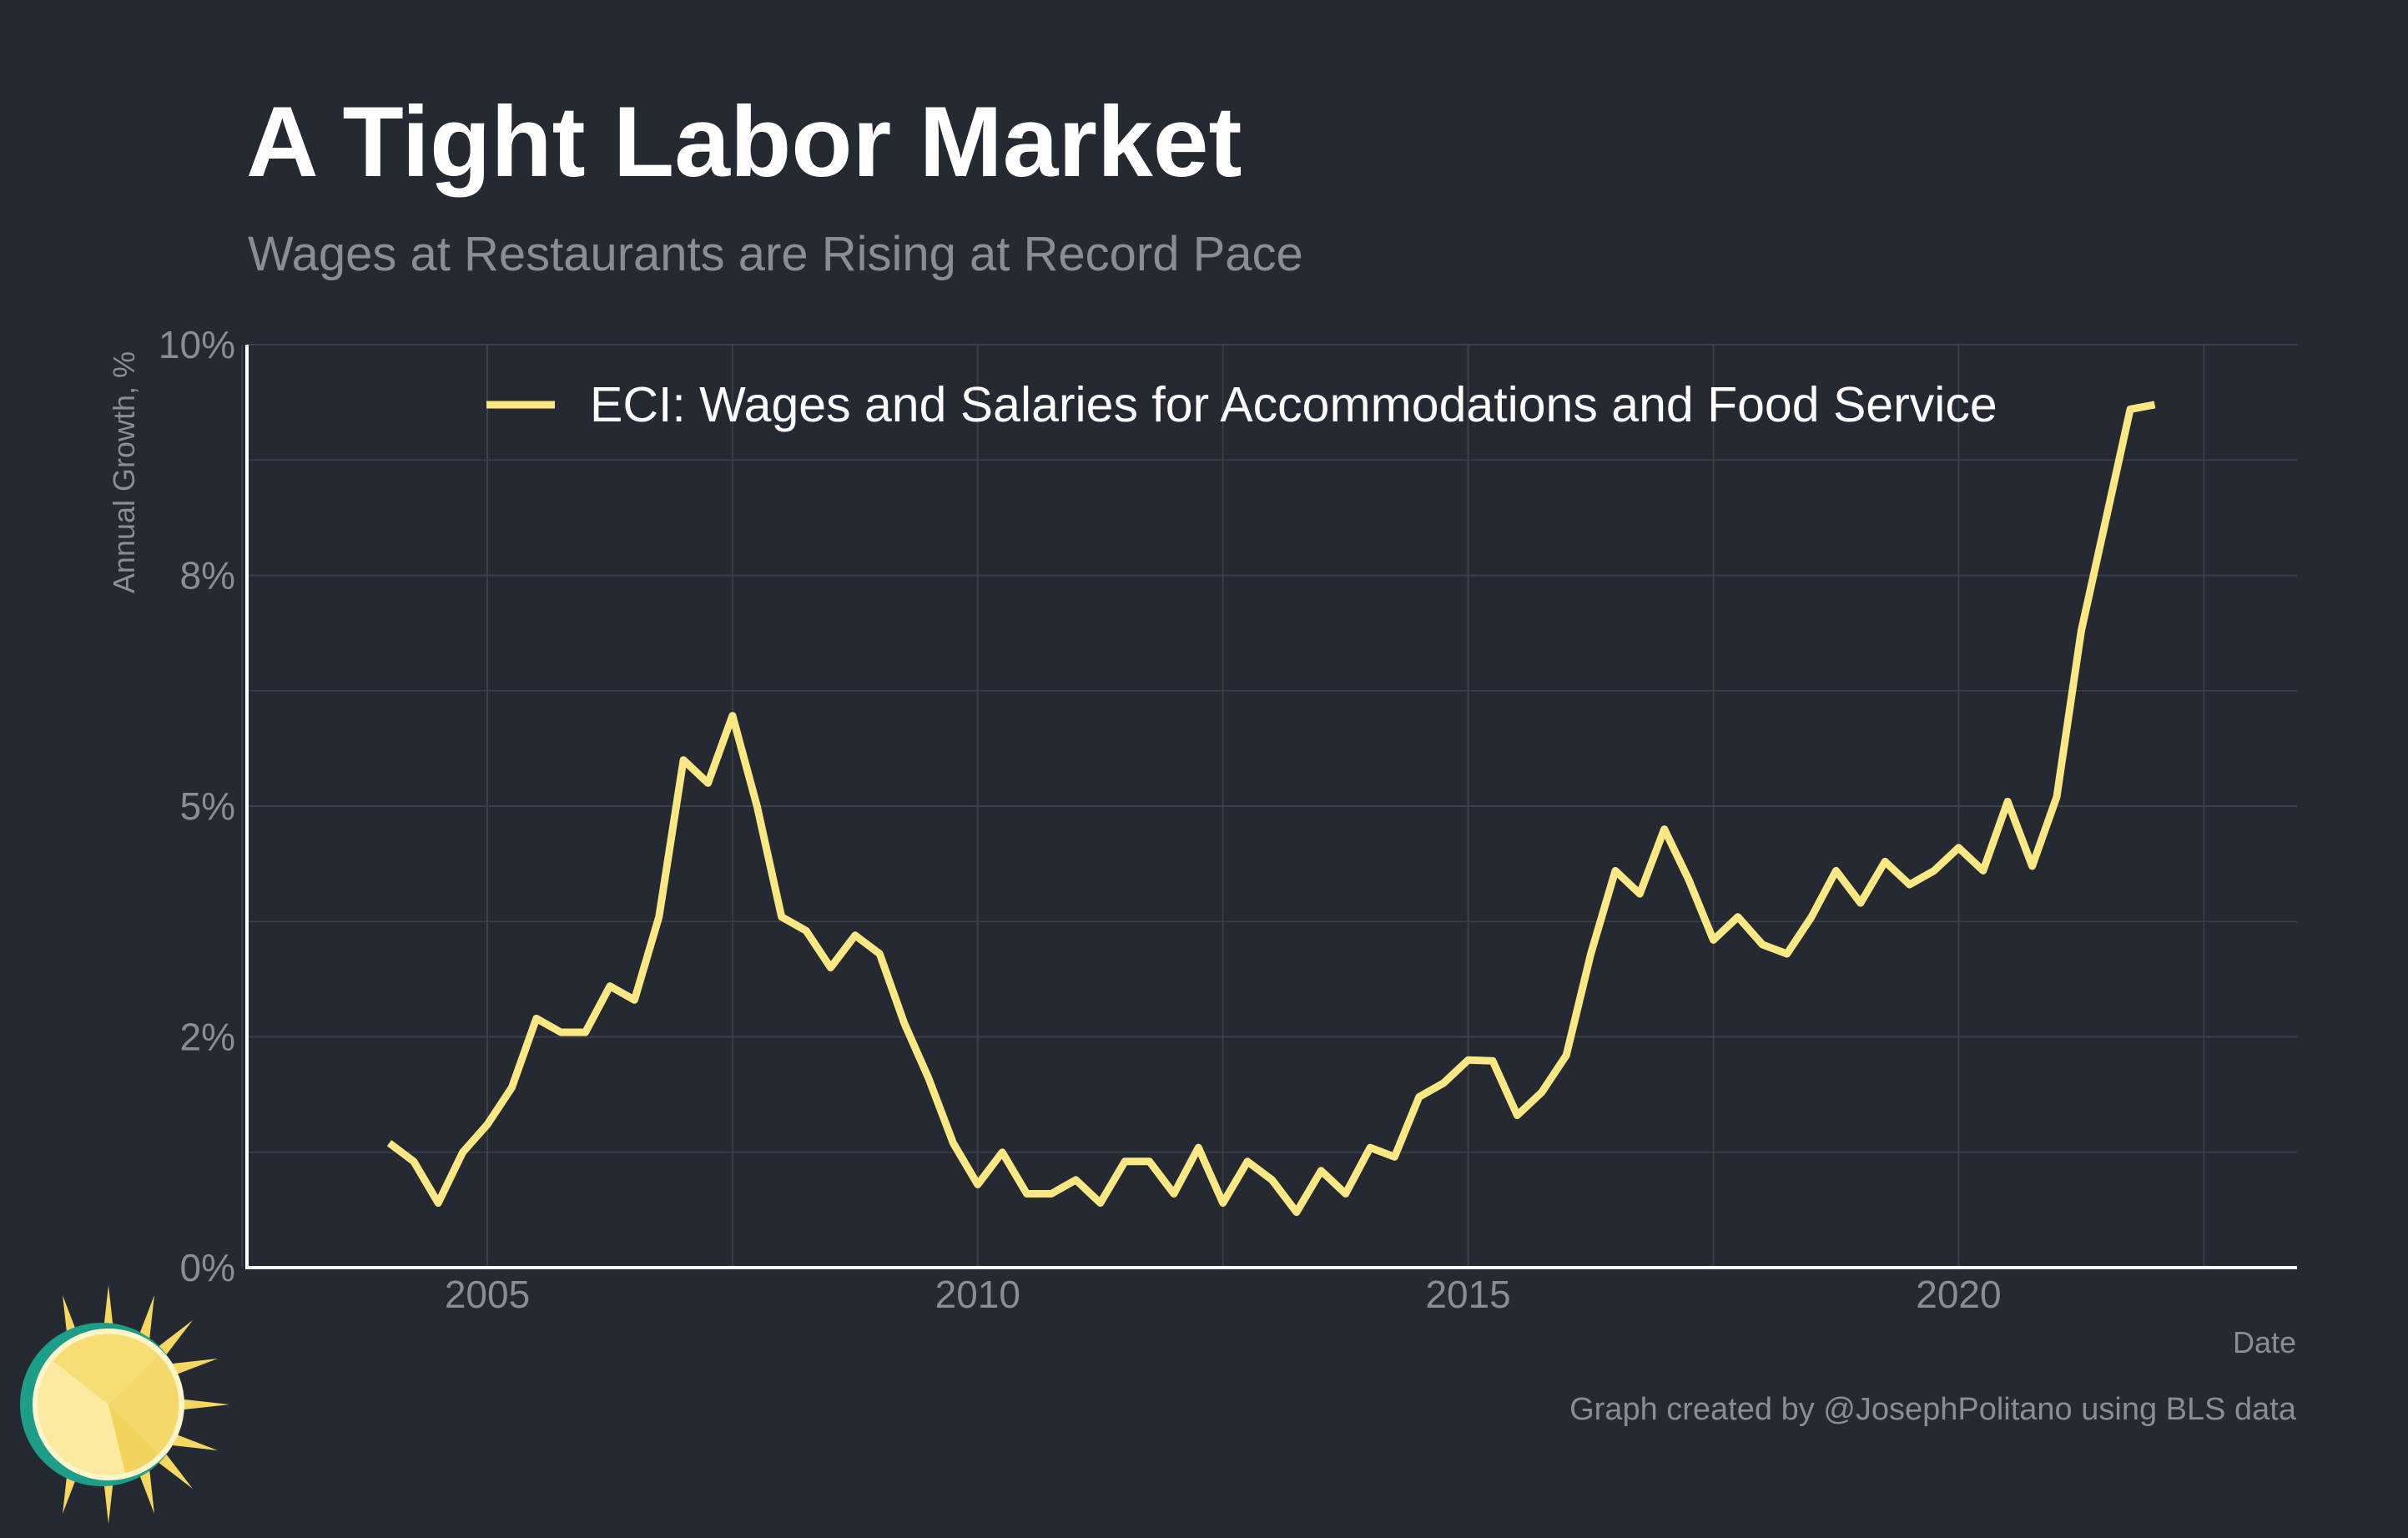  I want to click on y-tick-label: 2%, so click(207, 1037).